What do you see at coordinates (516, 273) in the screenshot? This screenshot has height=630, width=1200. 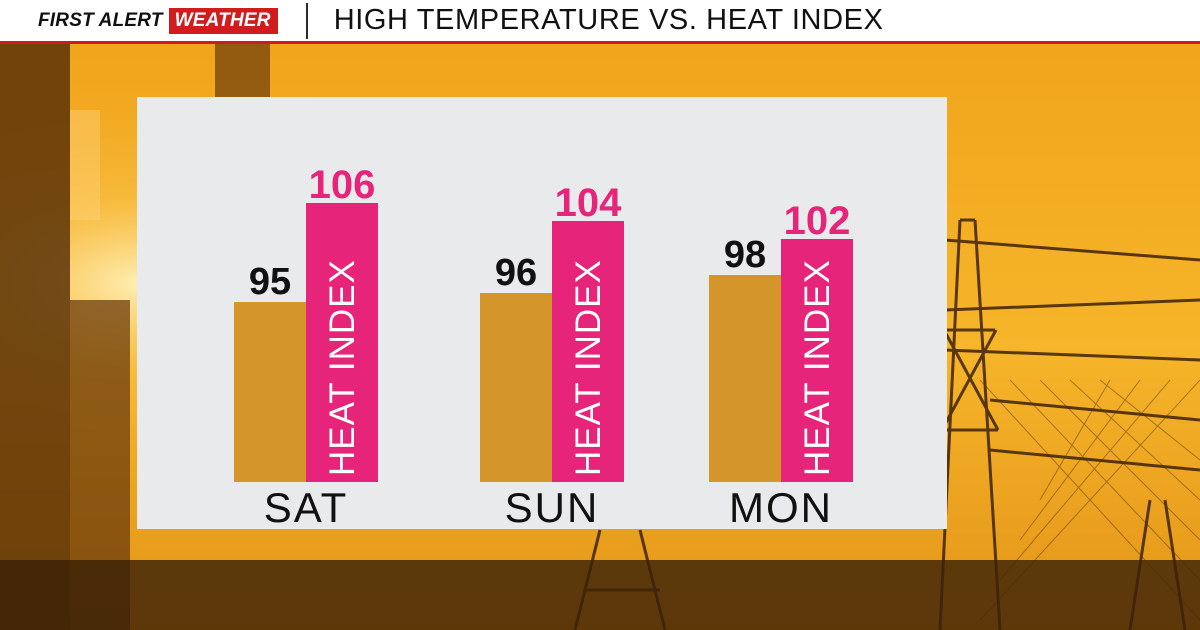 I see `high-temp-value-label: 96` at bounding box center [516, 273].